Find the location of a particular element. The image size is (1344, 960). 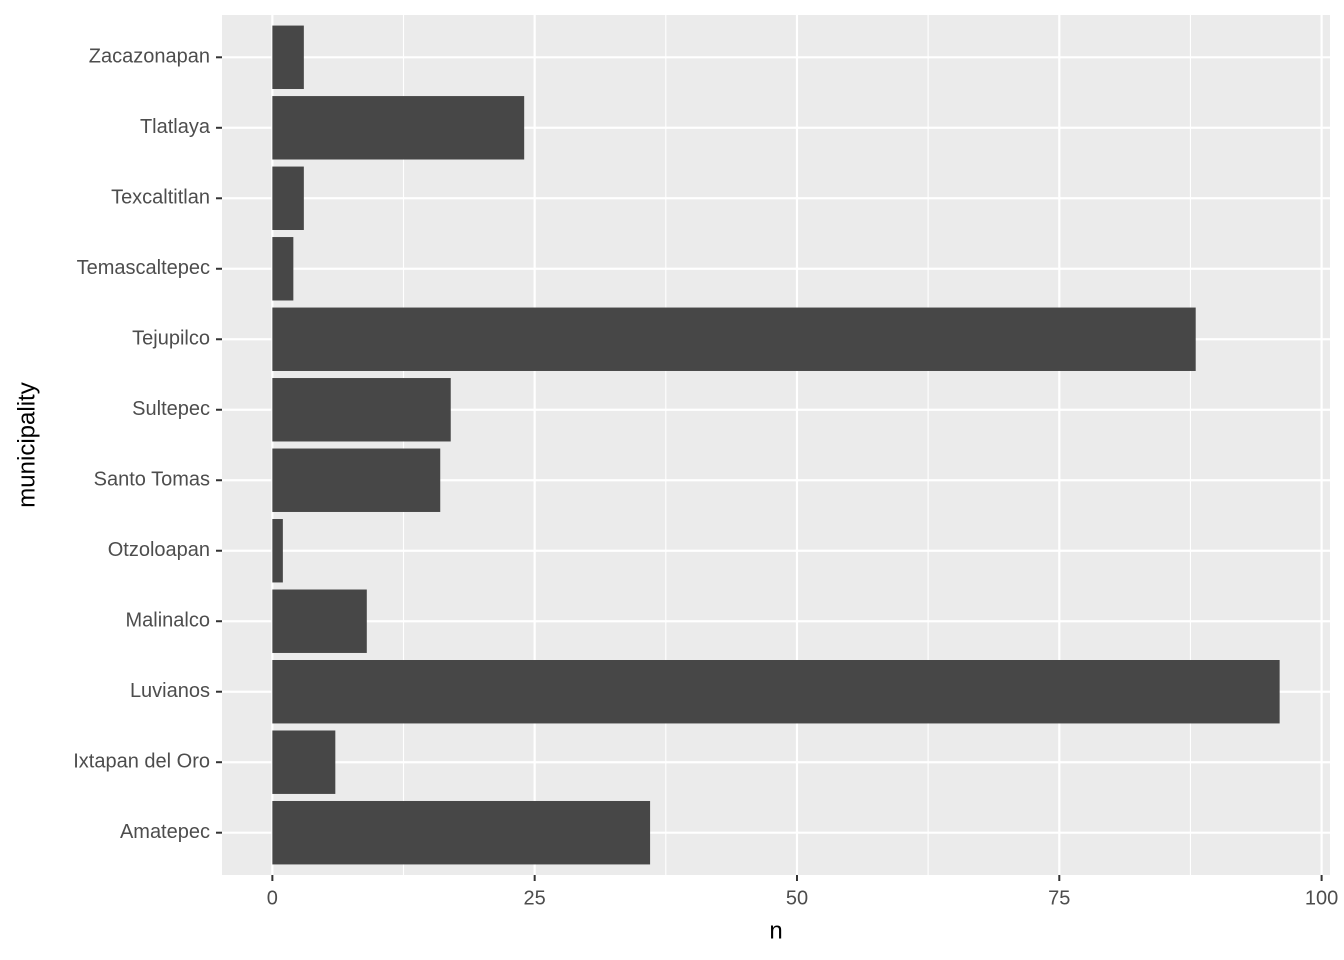

x-tick-label: 0 is located at coordinates (272, 898).